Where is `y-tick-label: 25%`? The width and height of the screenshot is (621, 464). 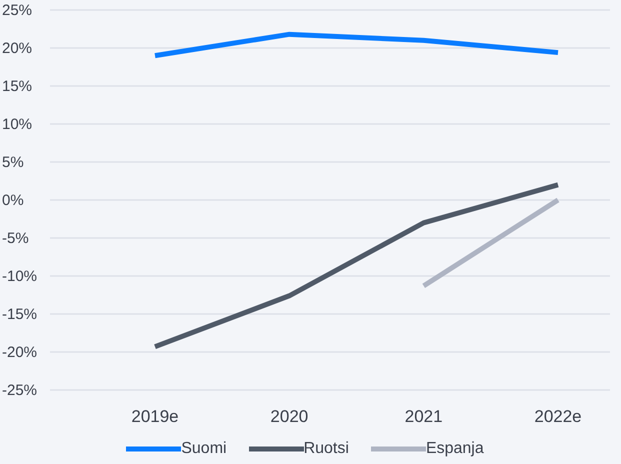
y-tick-label: 25% is located at coordinates (17, 10).